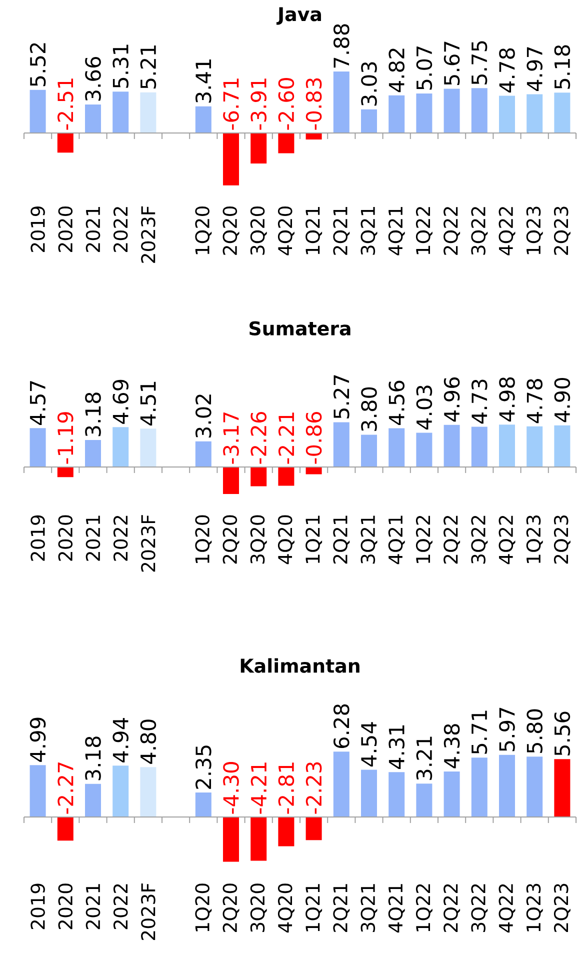 This screenshot has width=577, height=958. What do you see at coordinates (480, 732) in the screenshot?
I see `data-label: 5.71` at bounding box center [480, 732].